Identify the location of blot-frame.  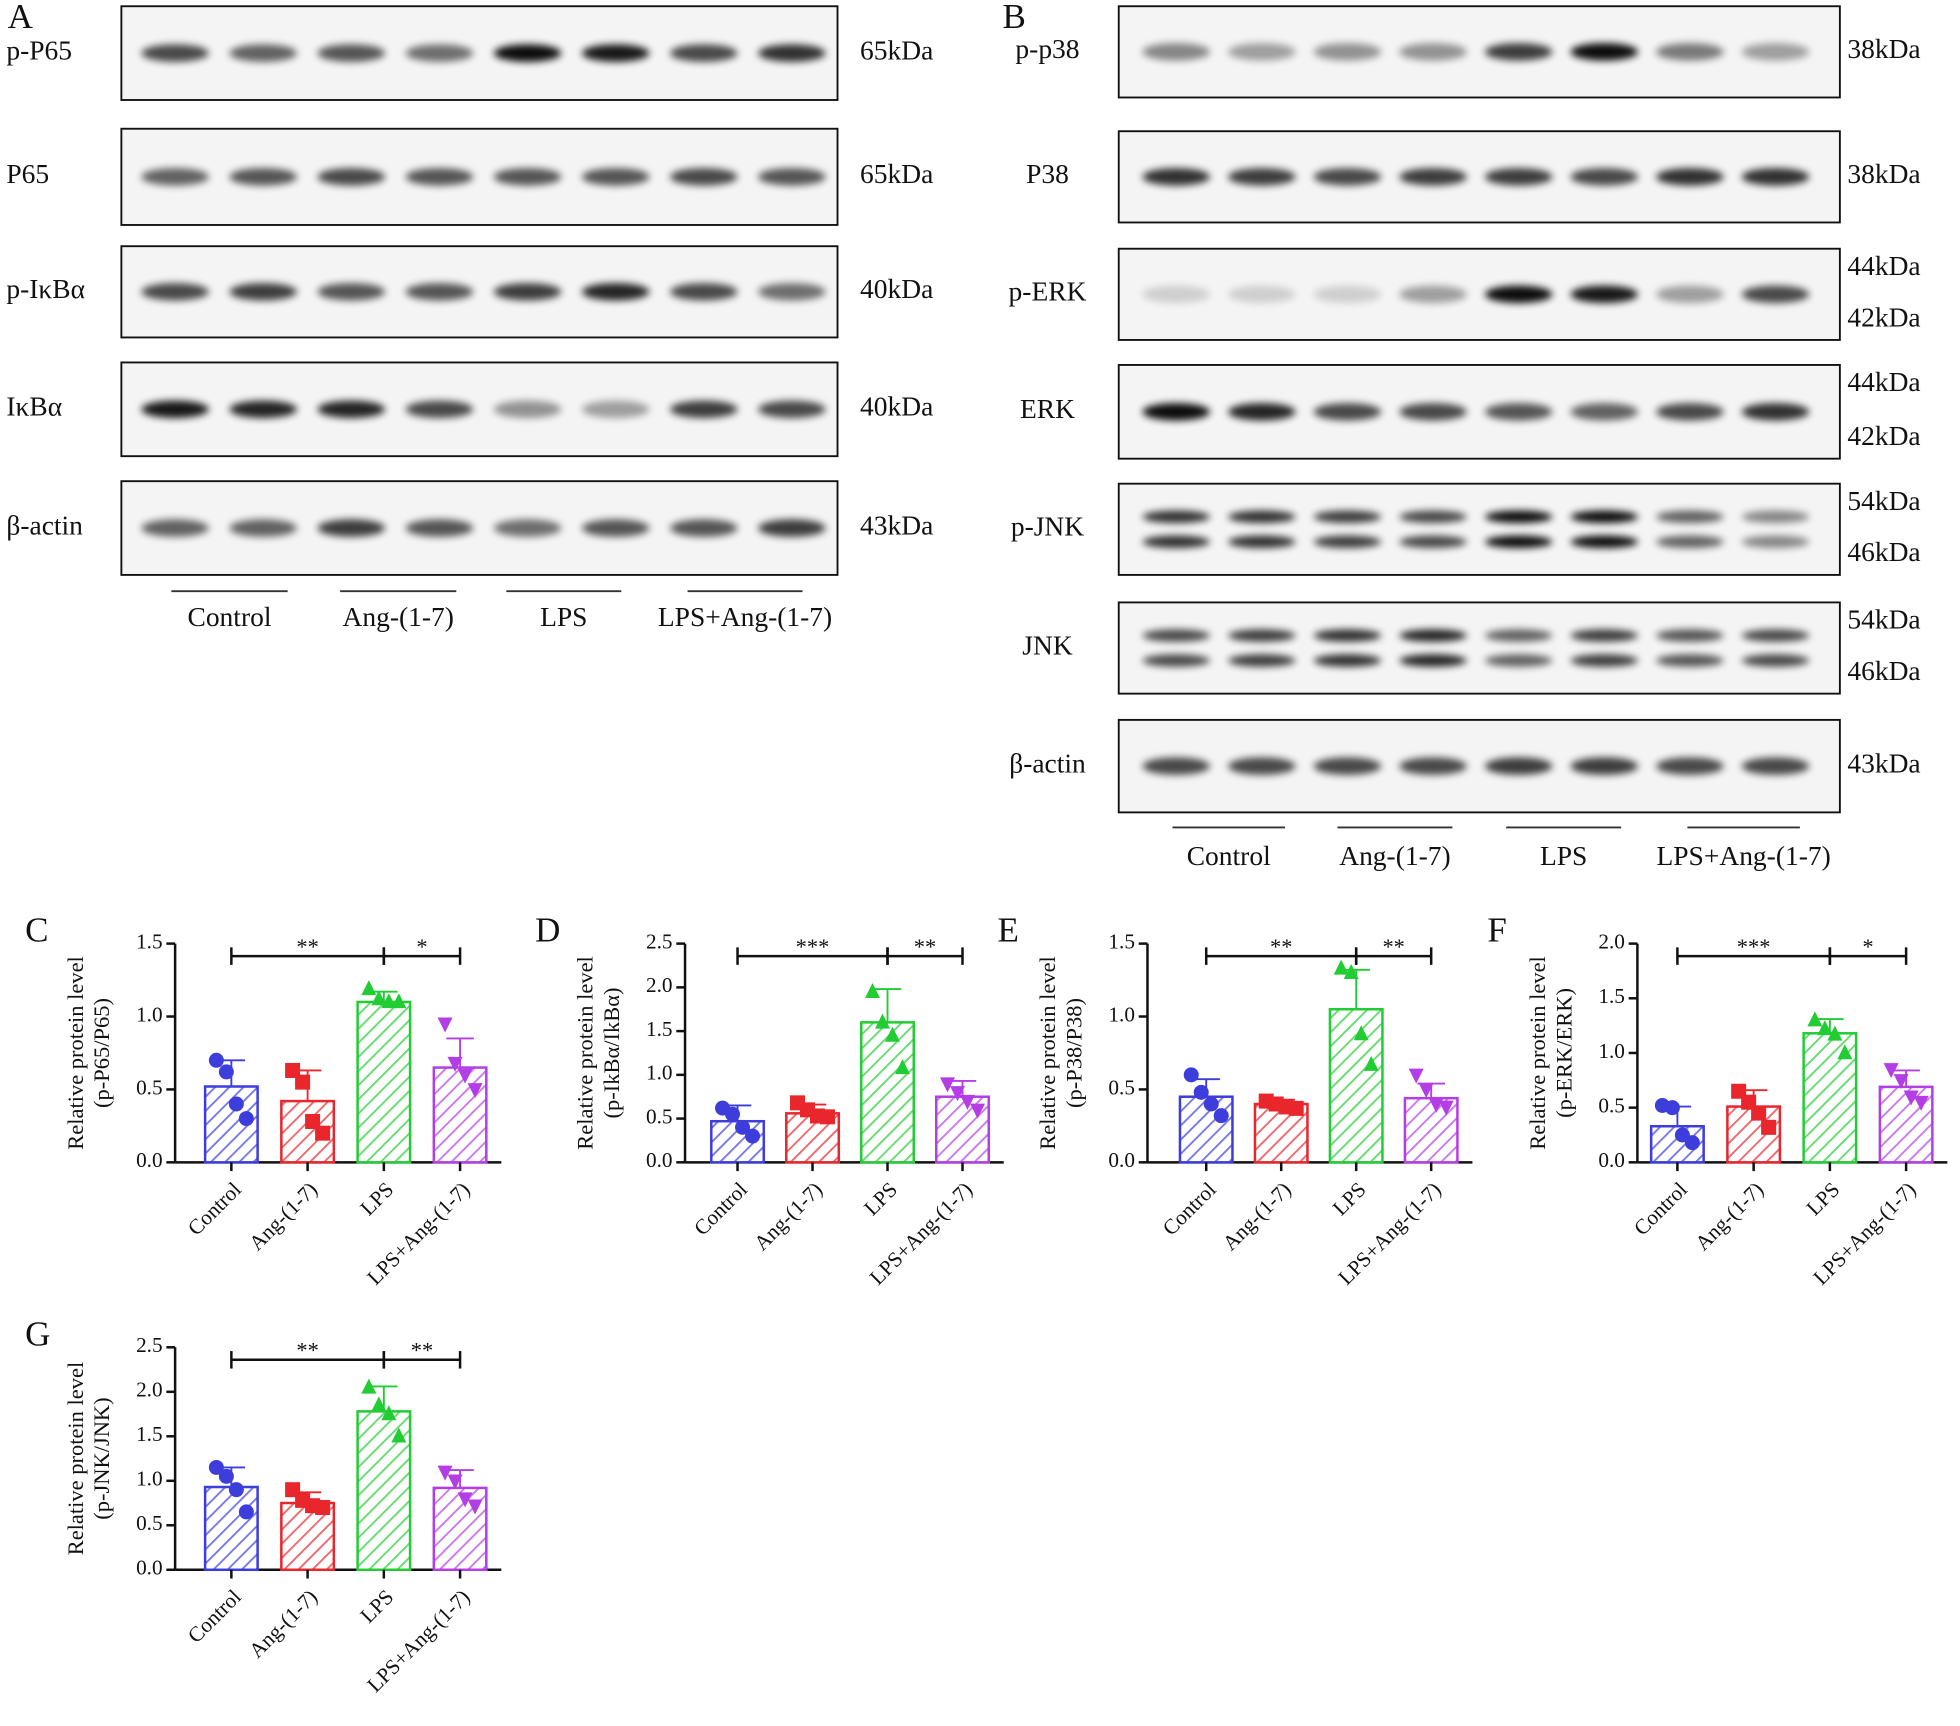
(1479, 412).